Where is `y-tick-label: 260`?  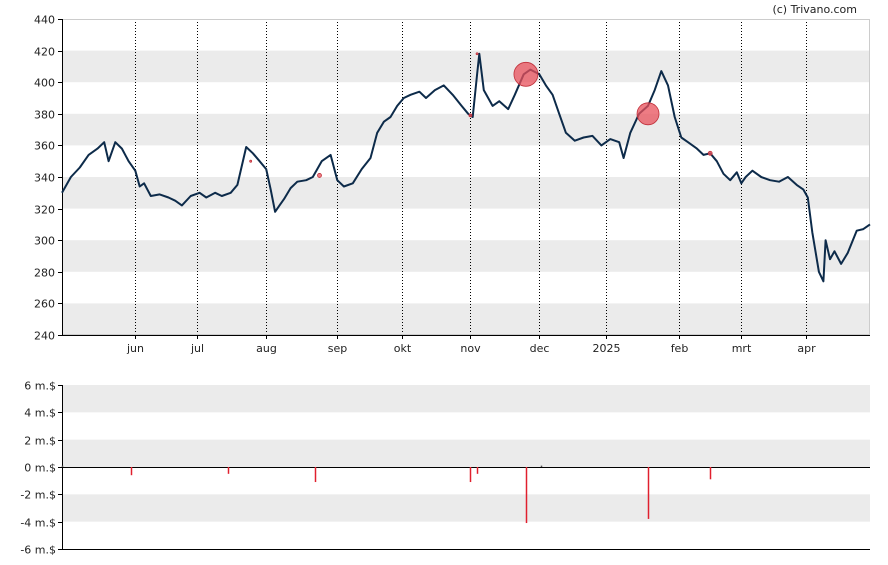
y-tick-label: 260 is located at coordinates (44, 304).